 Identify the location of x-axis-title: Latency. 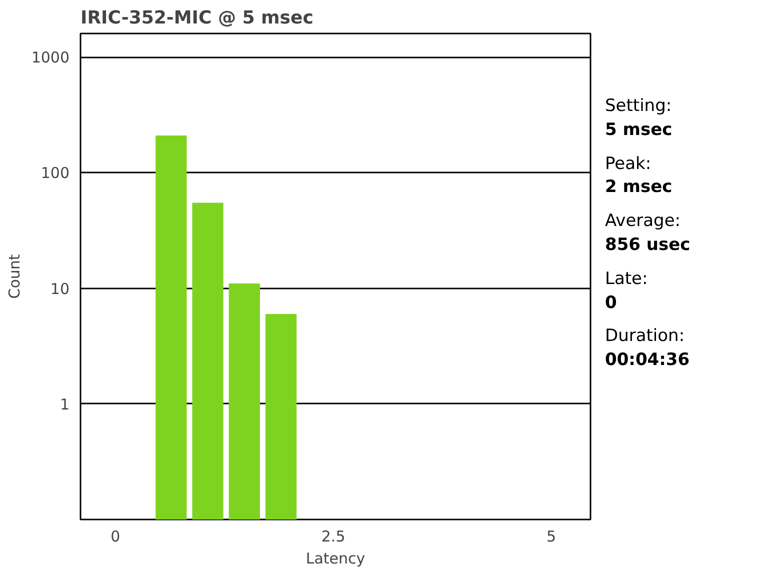
(336, 559).